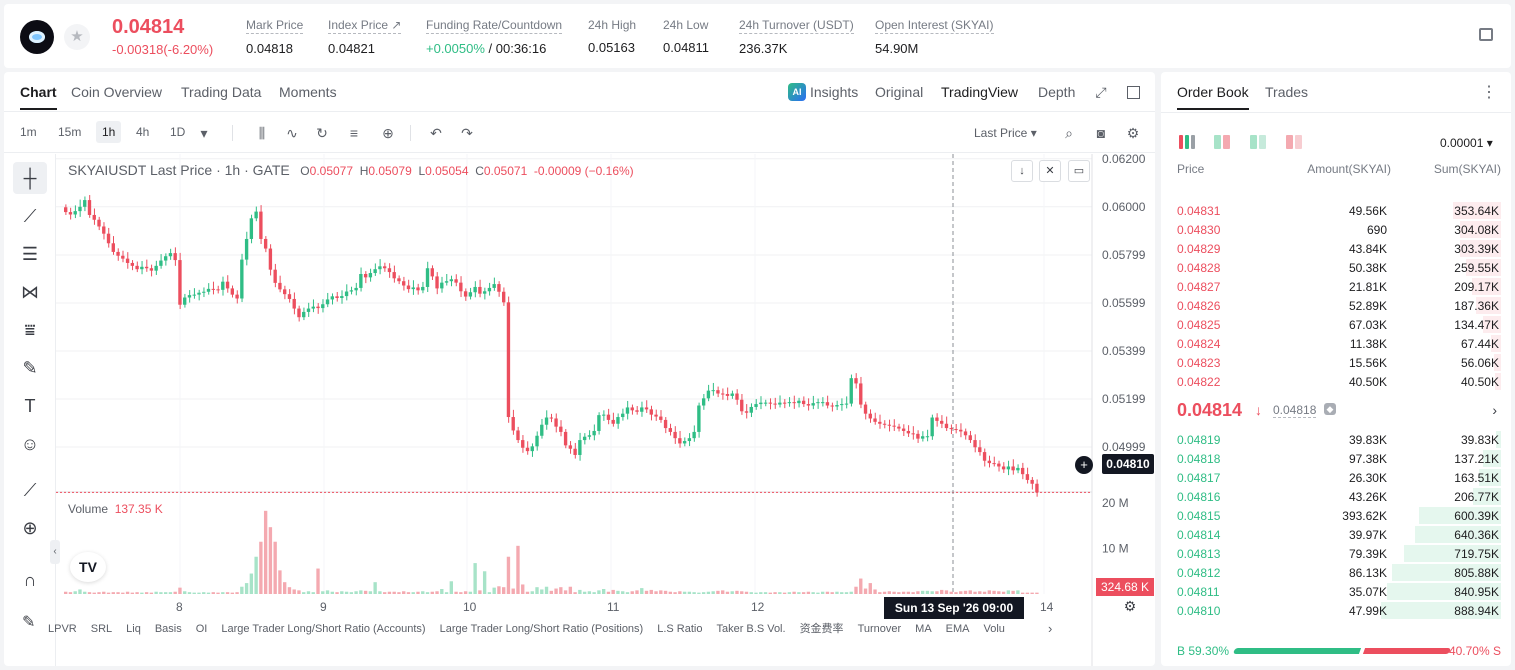 Image resolution: width=1515 pixels, height=670 pixels. I want to click on ask-row: 0.04824 11.38K 67.44K, so click(1336, 343).